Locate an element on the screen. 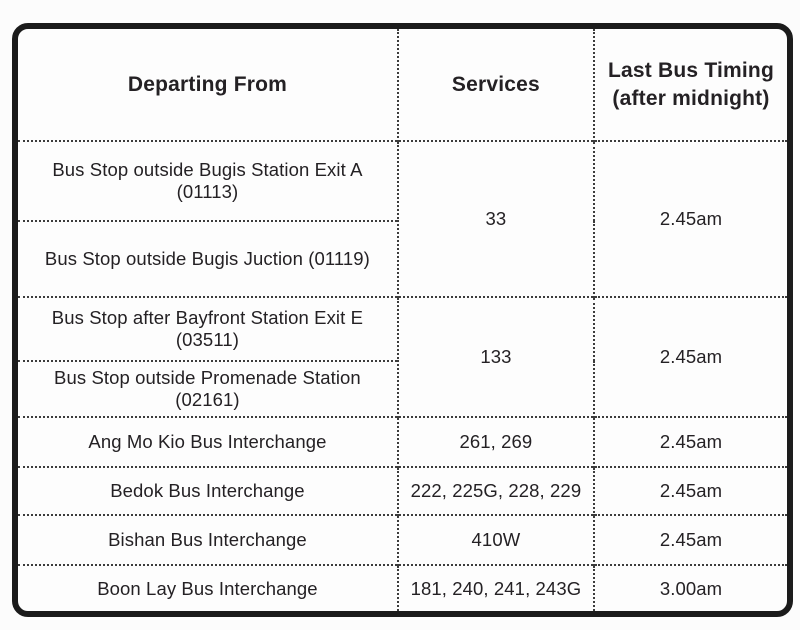 This screenshot has width=800, height=630. cell-departing-ang-mo-kio: Ang Mo Kio Bus Interchange is located at coordinates (208, 441).